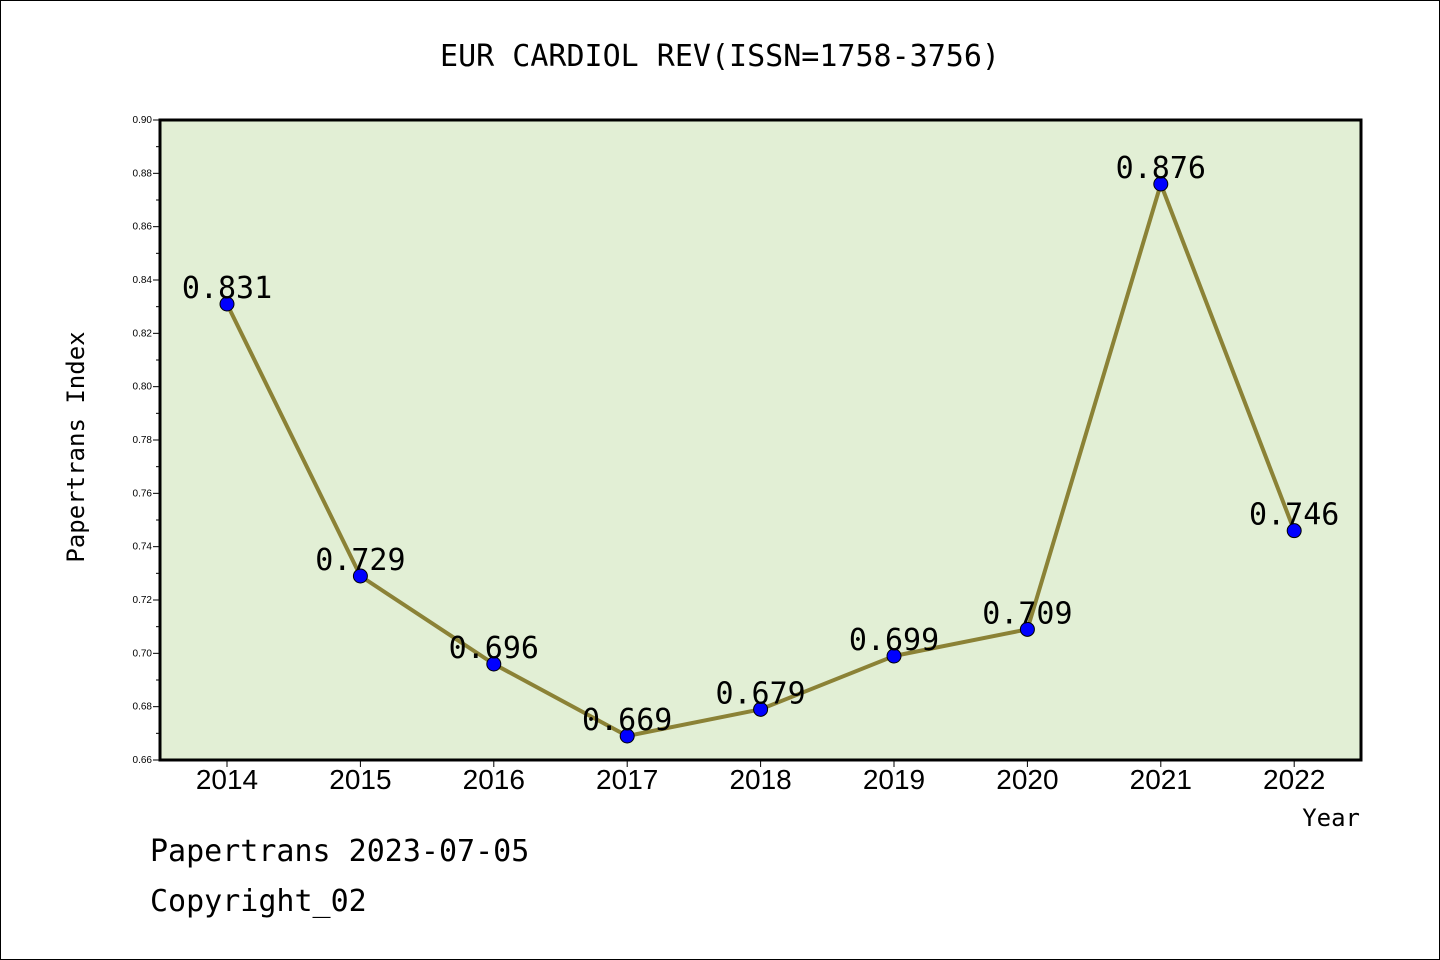 Image resolution: width=1440 pixels, height=960 pixels. What do you see at coordinates (1161, 779) in the screenshot?
I see `x-tick-label: 2021` at bounding box center [1161, 779].